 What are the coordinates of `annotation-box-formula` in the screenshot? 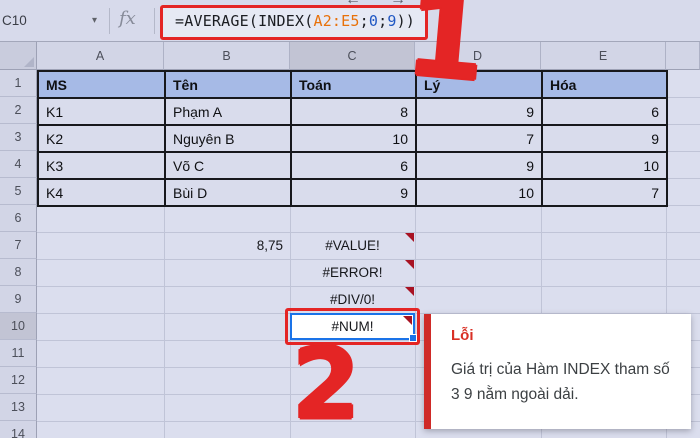 It's located at (294, 22).